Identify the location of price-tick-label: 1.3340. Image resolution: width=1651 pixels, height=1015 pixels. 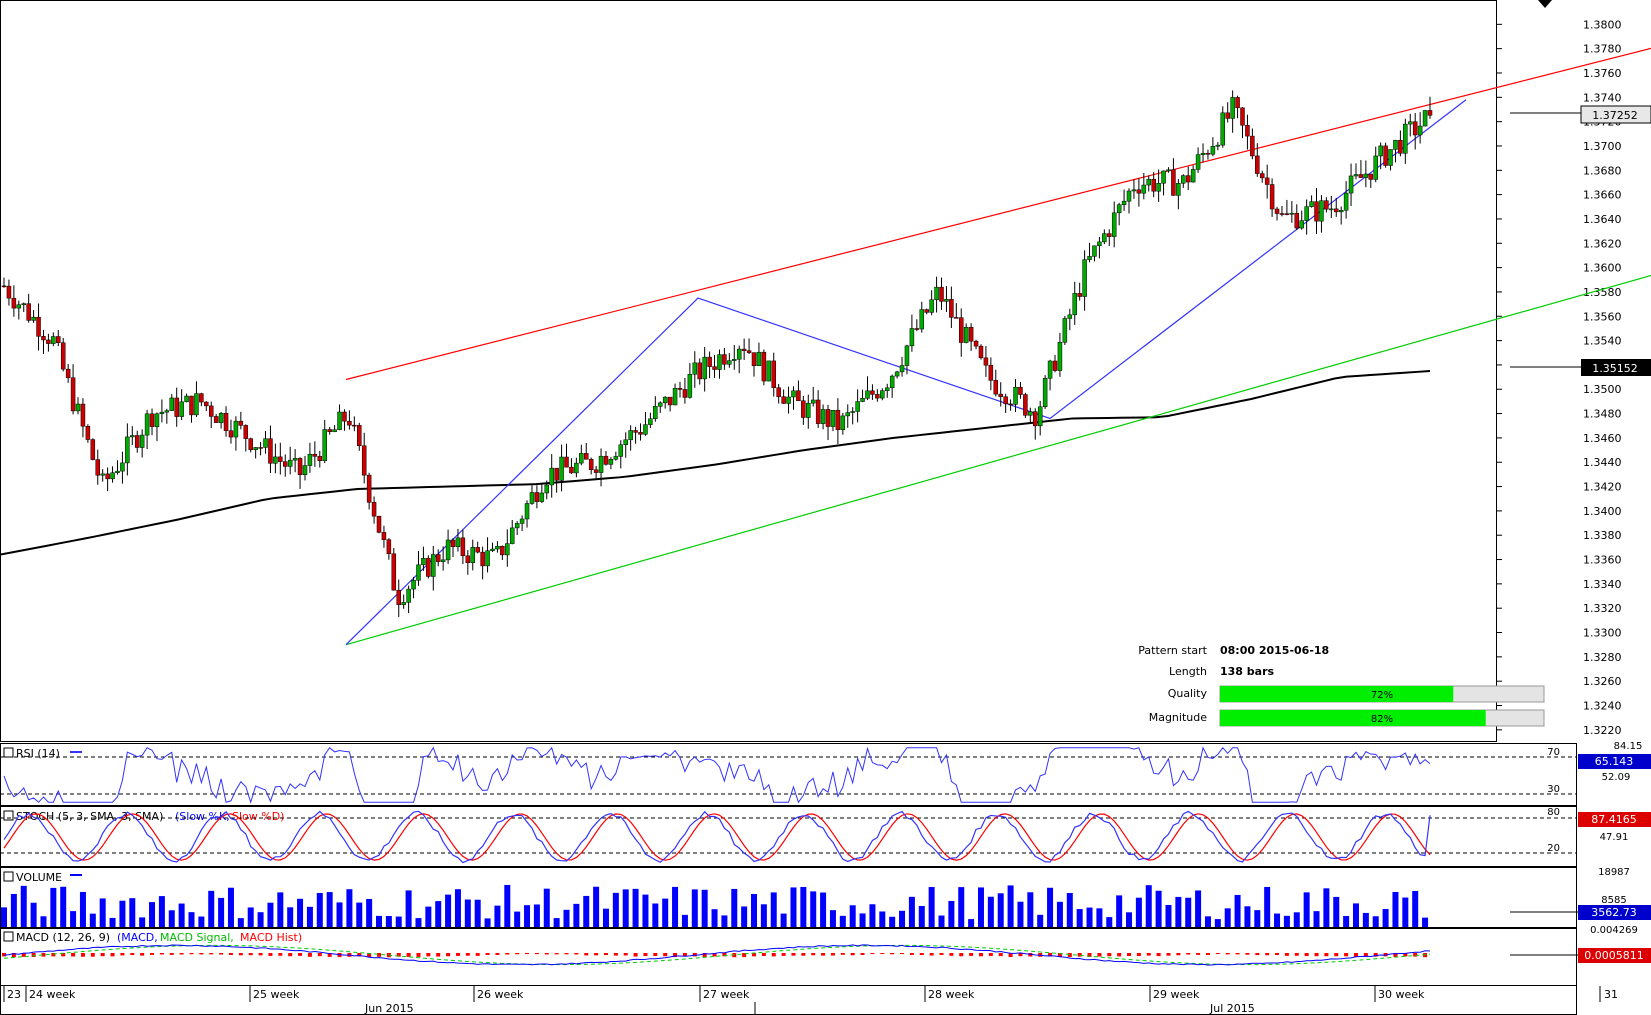
(1602, 584).